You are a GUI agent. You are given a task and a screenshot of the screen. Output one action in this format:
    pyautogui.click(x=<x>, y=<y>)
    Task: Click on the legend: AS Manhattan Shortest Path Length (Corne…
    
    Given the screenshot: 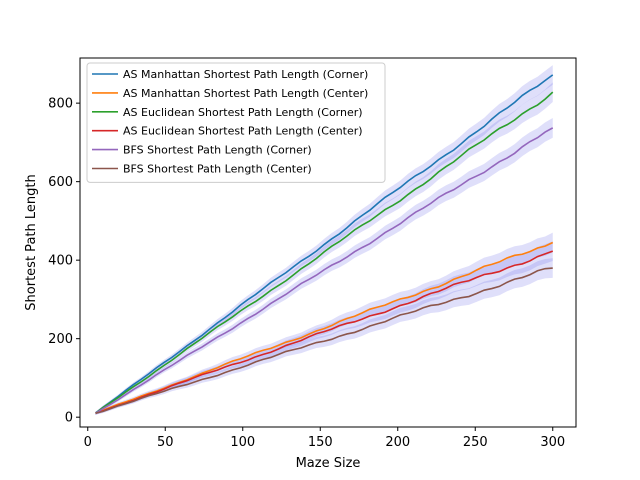 What is the action you would take?
    pyautogui.click(x=236, y=122)
    